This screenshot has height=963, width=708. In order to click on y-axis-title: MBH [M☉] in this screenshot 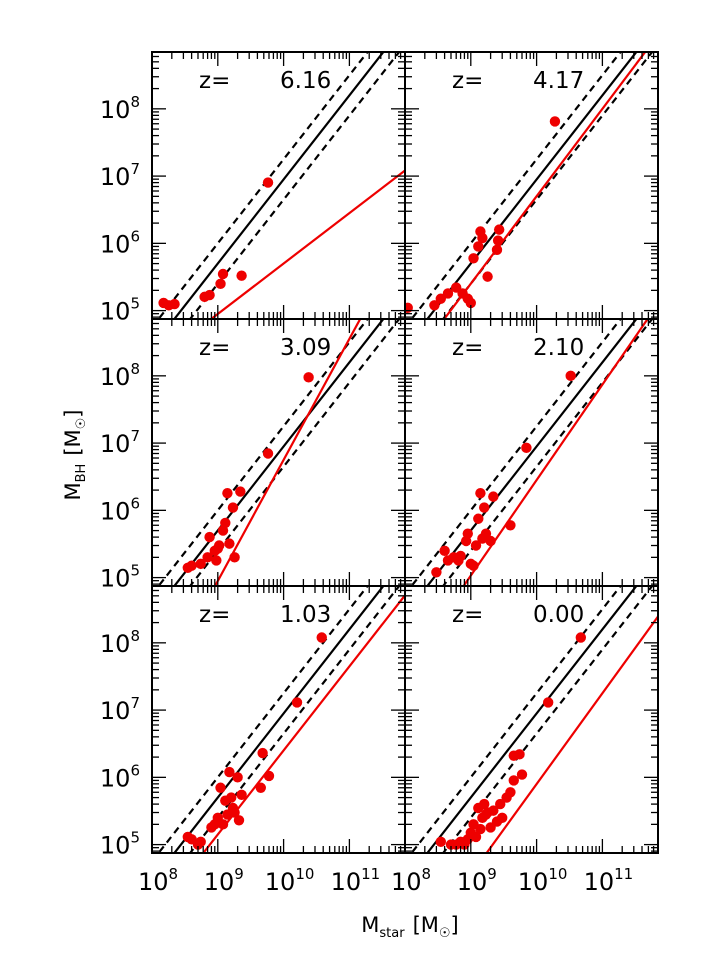, I will do `click(75, 455)`.